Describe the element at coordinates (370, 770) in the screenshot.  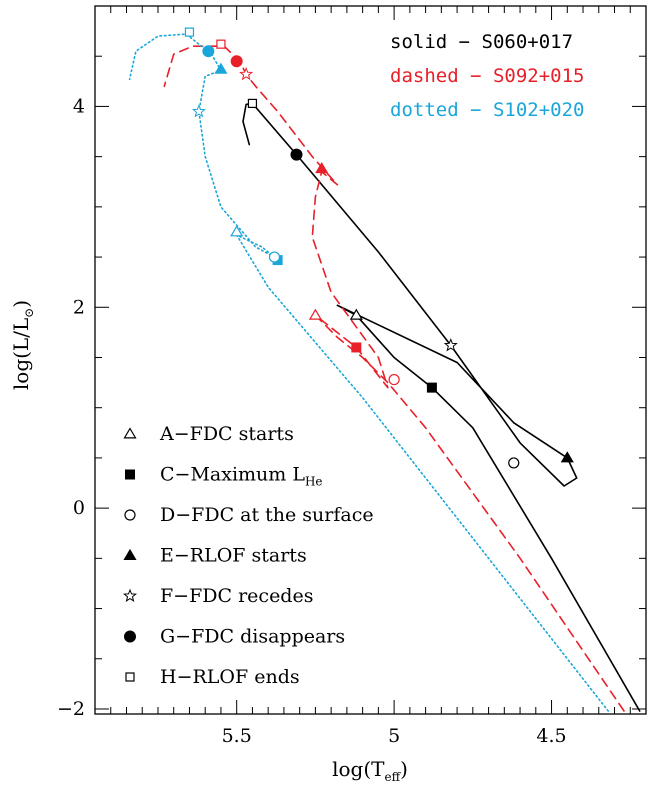
I see `x-axis-label: log(Teff)` at that location.